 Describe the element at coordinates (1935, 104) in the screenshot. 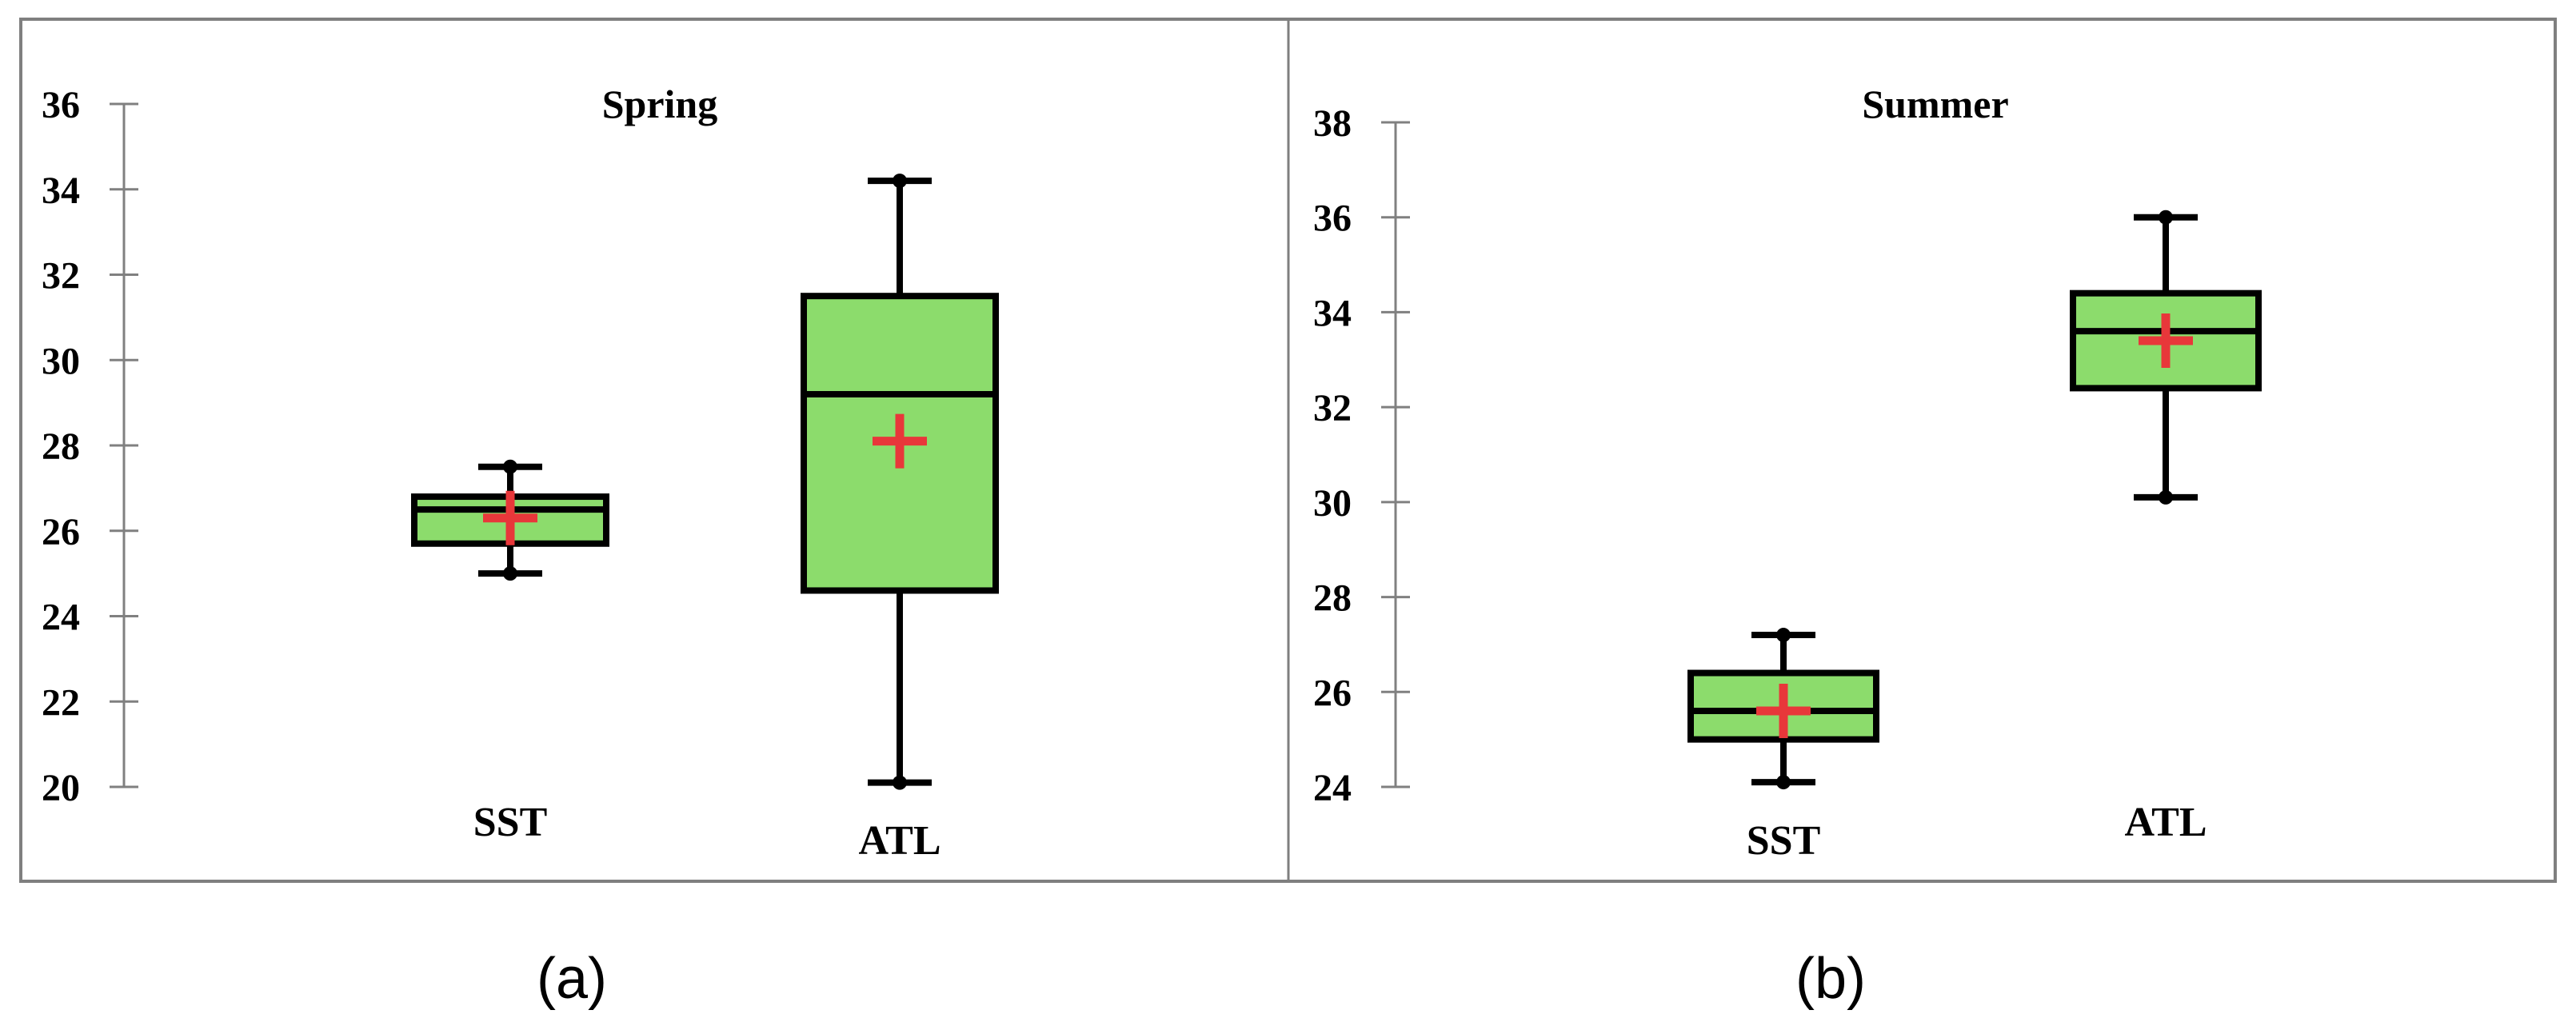

I see `panel-title: Summer` at that location.